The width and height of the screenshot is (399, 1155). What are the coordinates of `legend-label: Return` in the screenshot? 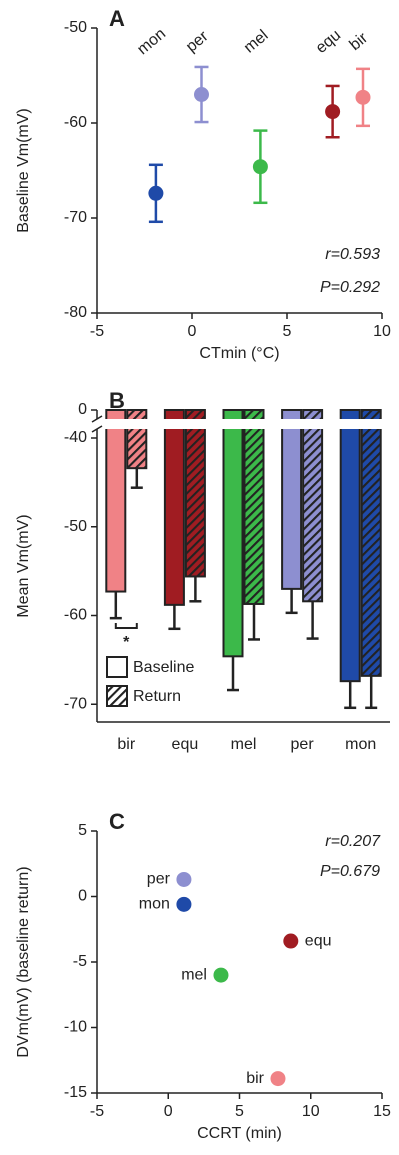 It's located at (157, 696).